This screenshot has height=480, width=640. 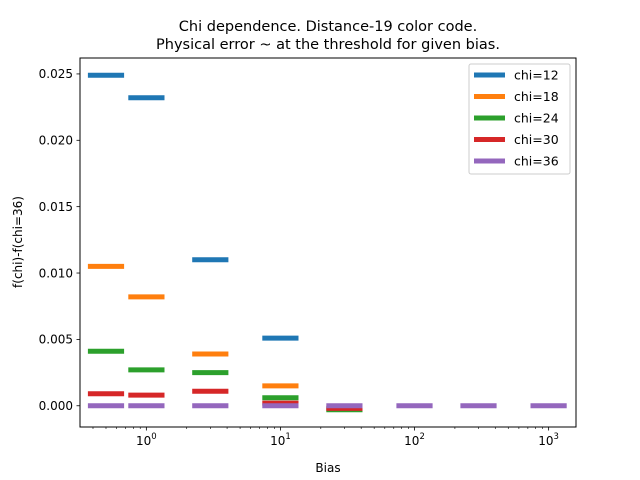 What do you see at coordinates (56, 207) in the screenshot?
I see `y-tick-label-3: 0.015` at bounding box center [56, 207].